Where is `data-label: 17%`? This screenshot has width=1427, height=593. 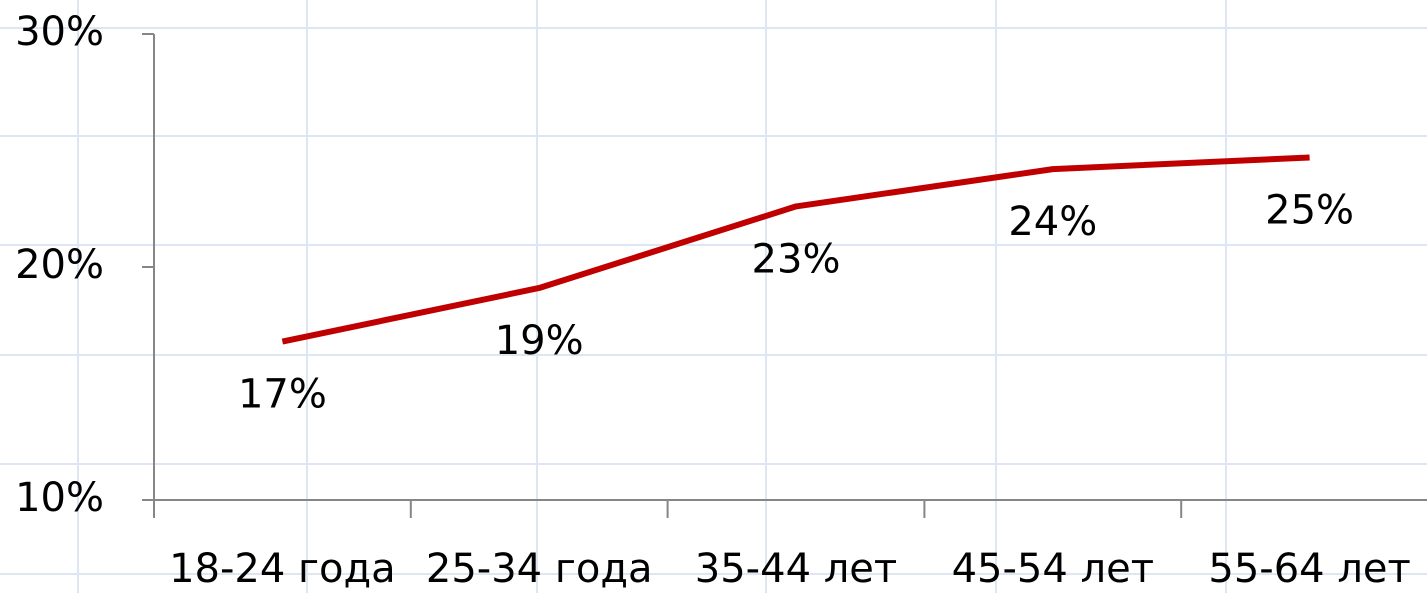
data-label: 17% is located at coordinates (282, 395).